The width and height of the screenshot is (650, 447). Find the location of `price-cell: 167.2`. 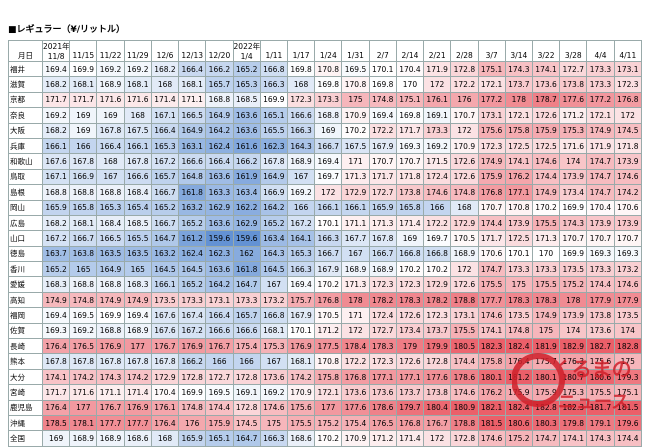

price-cell: 167.2 is located at coordinates (301, 223).